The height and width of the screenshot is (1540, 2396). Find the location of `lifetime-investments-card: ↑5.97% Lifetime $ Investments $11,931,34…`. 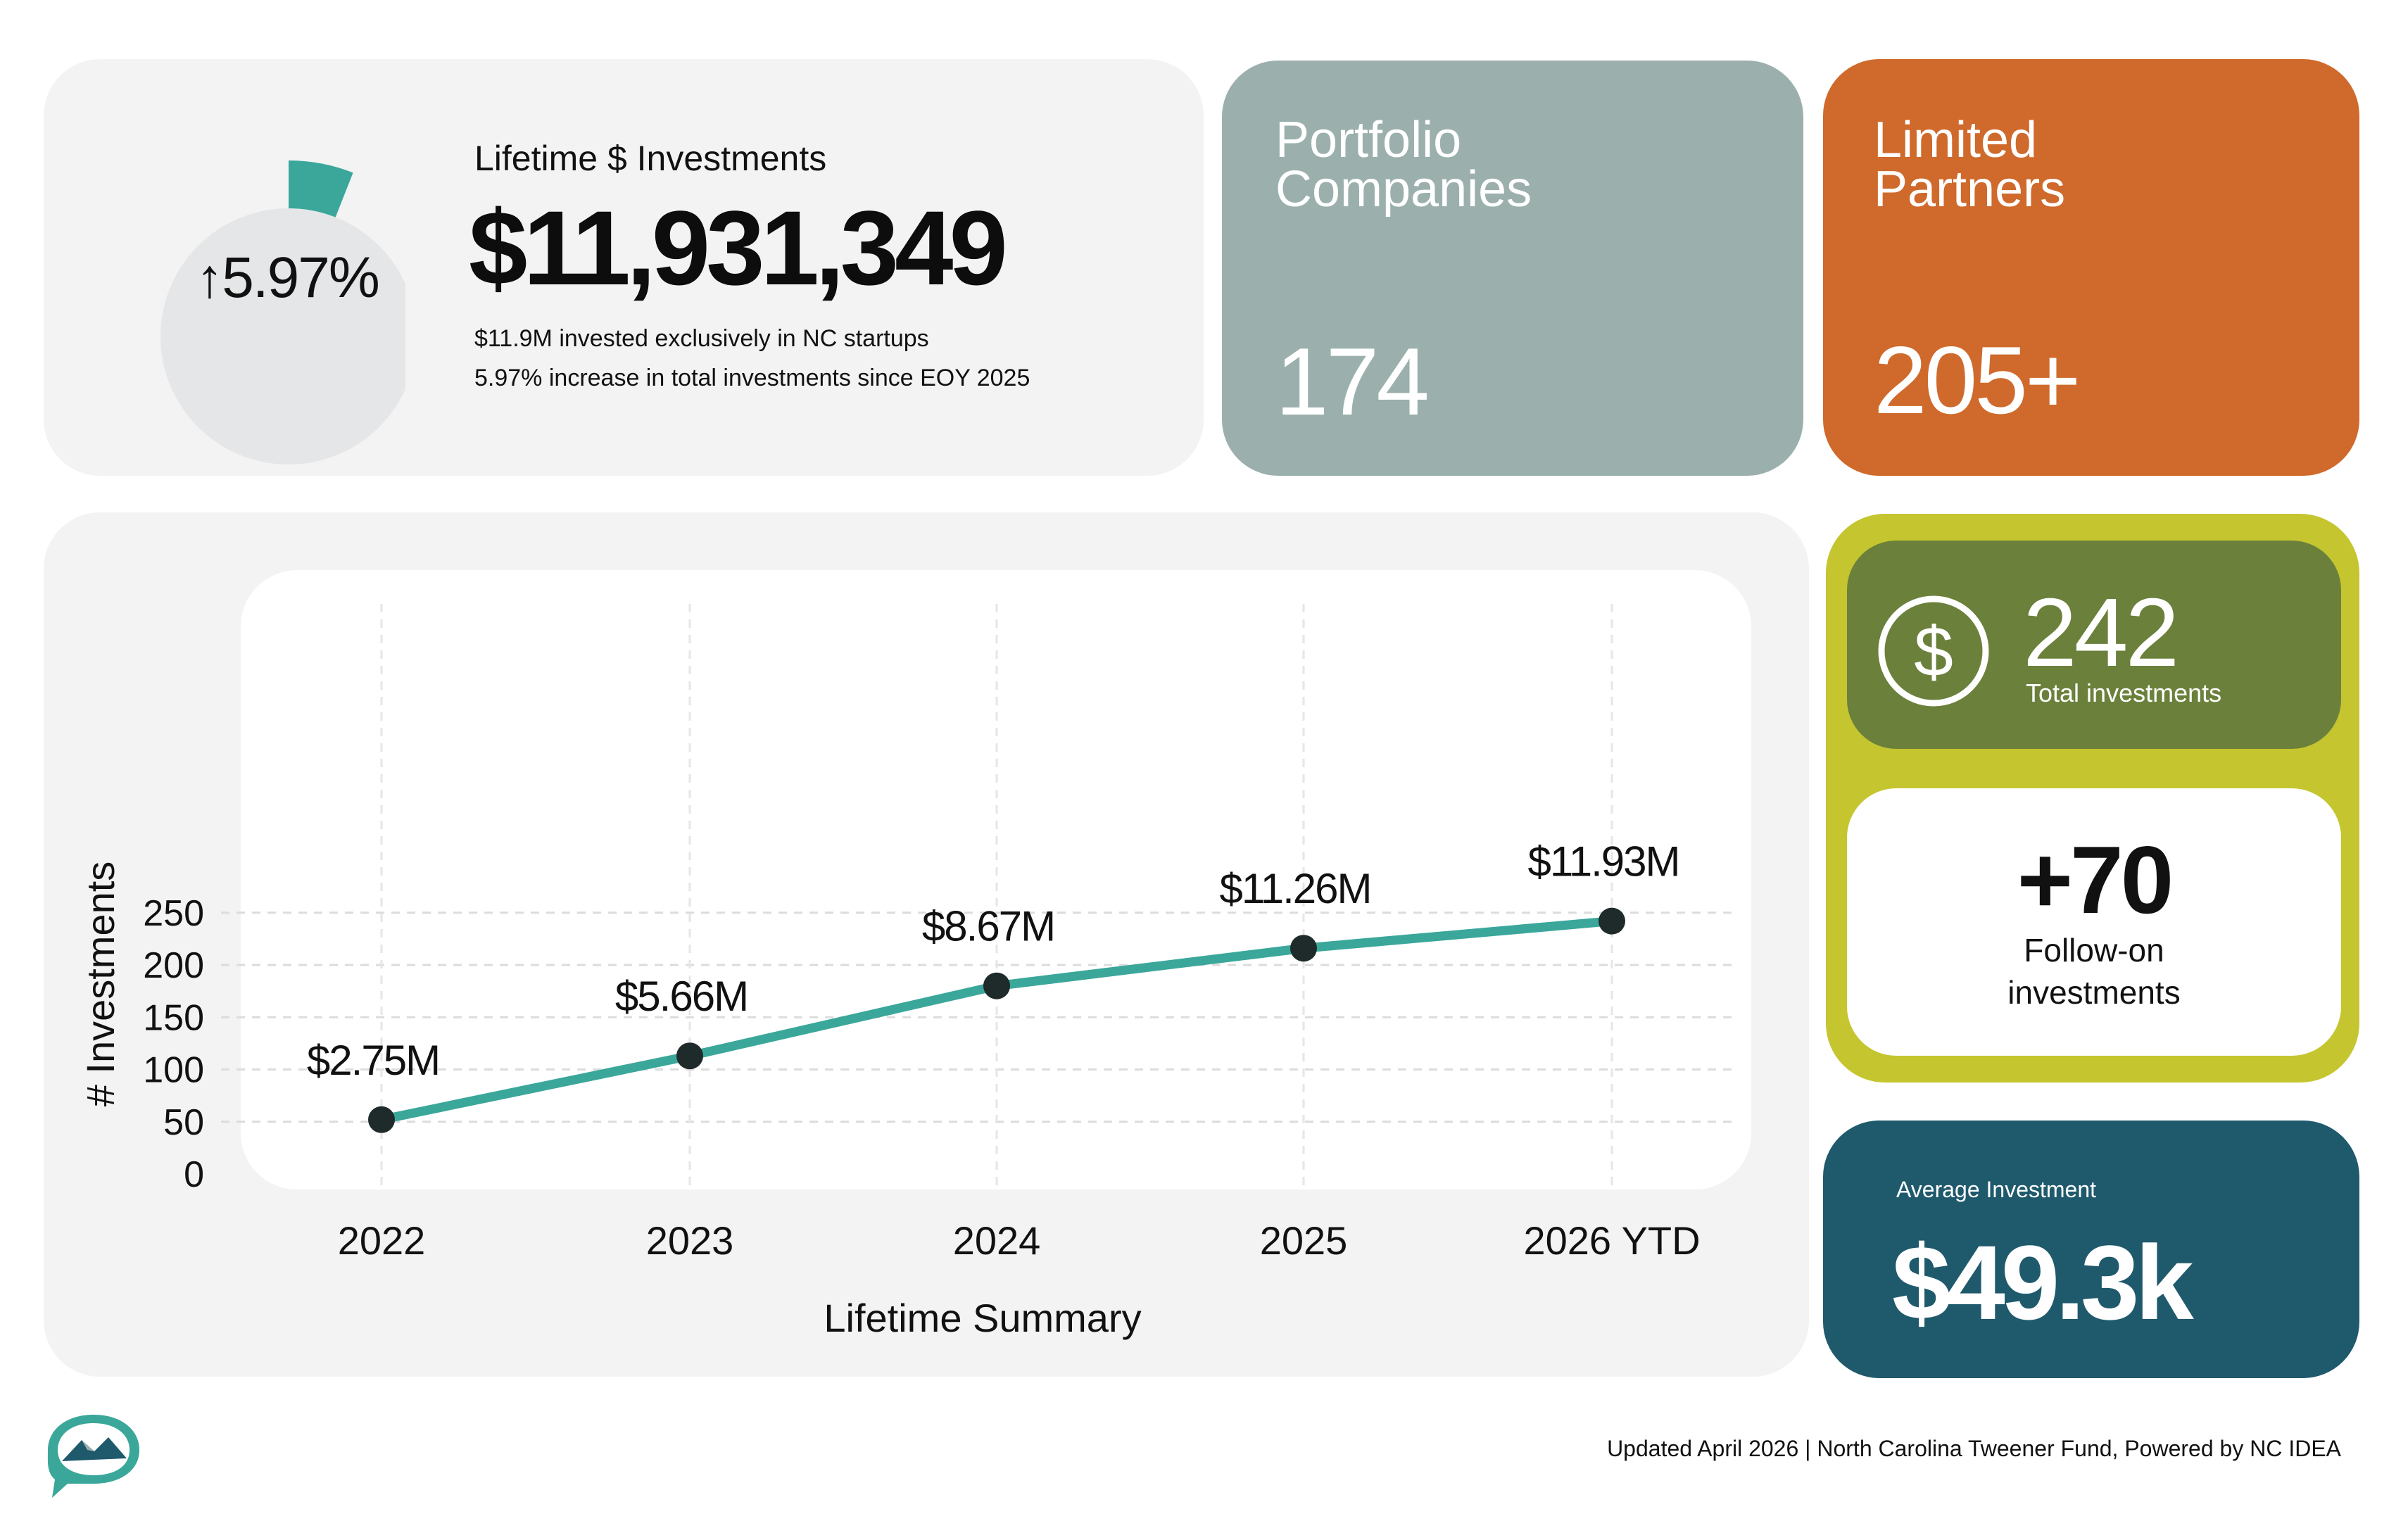

lifetime-investments-card: ↑5.97% Lifetime $ Investments $11,931,34… is located at coordinates (624, 267).